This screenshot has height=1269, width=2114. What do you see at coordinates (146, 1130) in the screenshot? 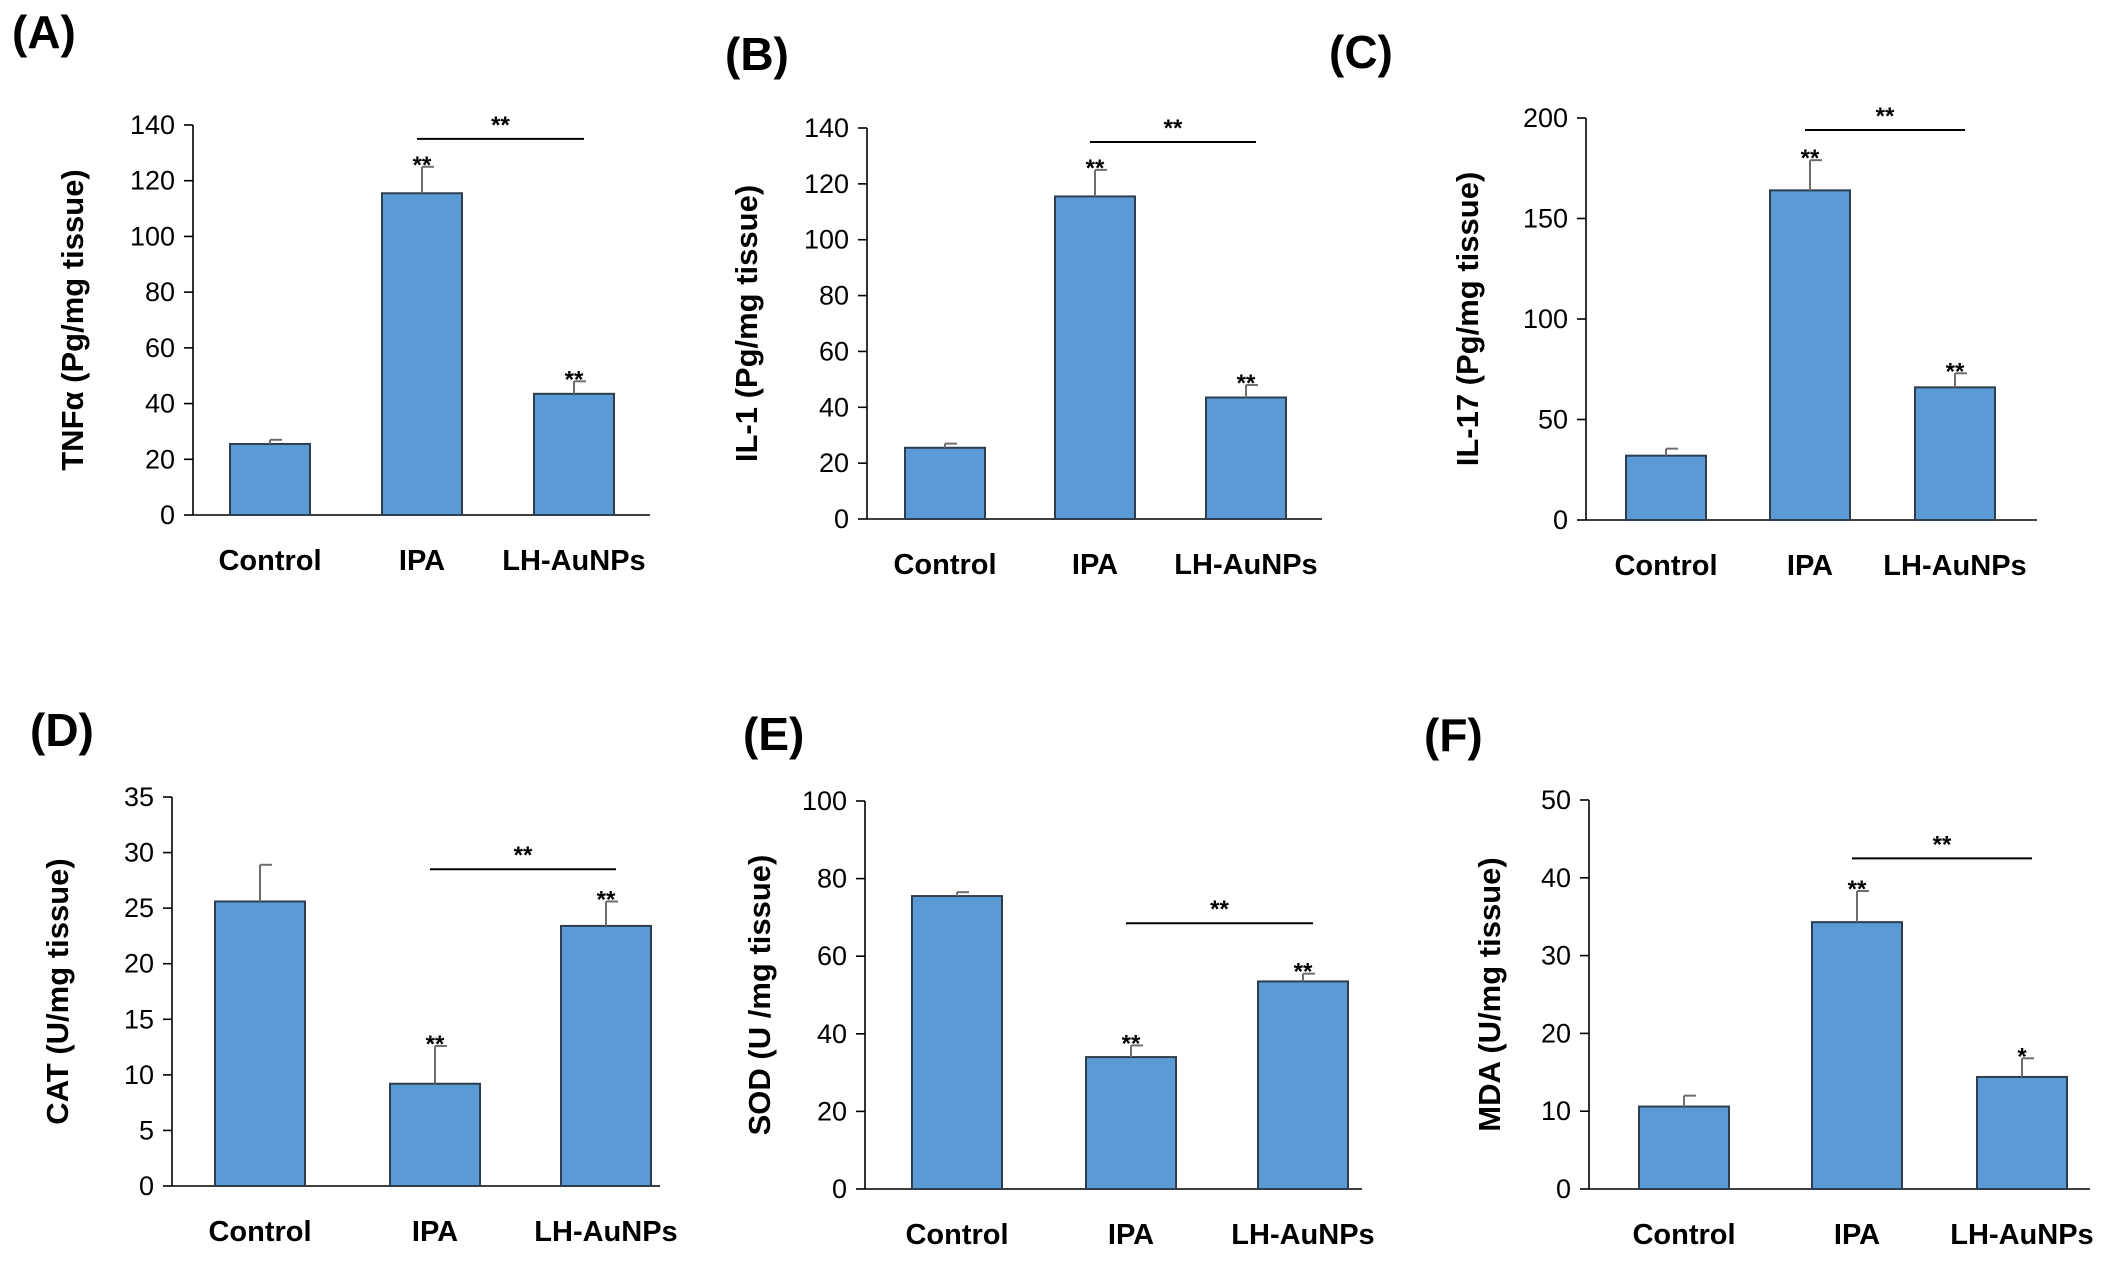
I see `y-tick-label: 5` at bounding box center [146, 1130].